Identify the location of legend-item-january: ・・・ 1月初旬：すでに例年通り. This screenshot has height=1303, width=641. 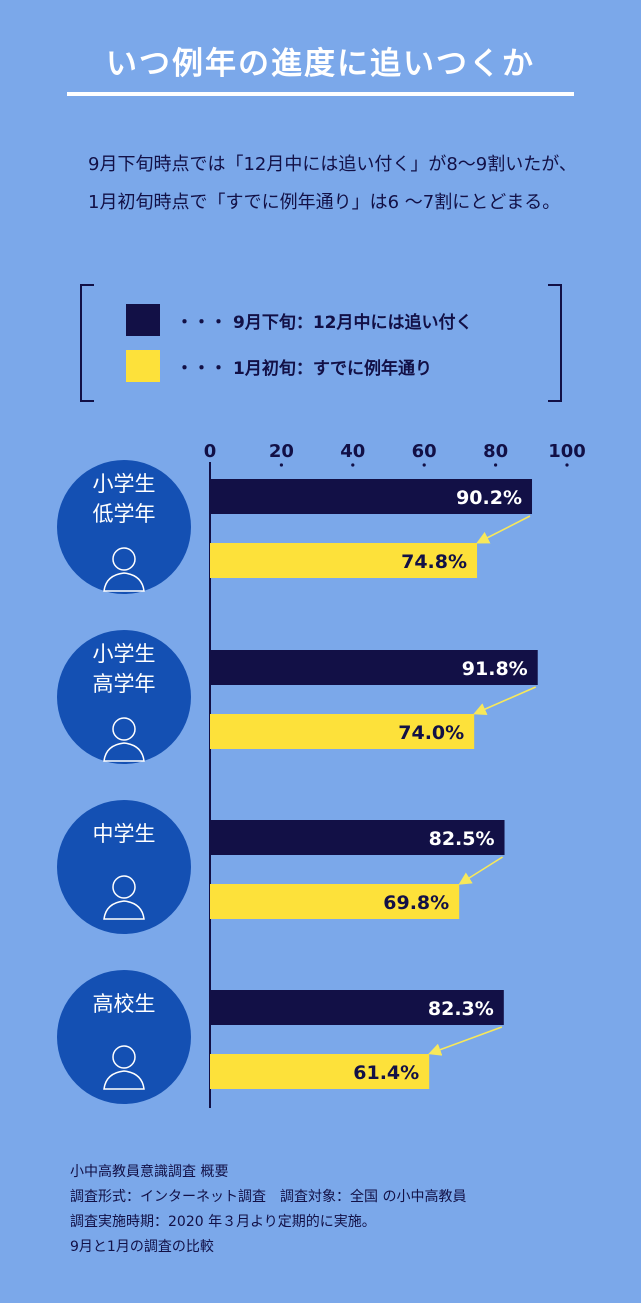
(279, 366).